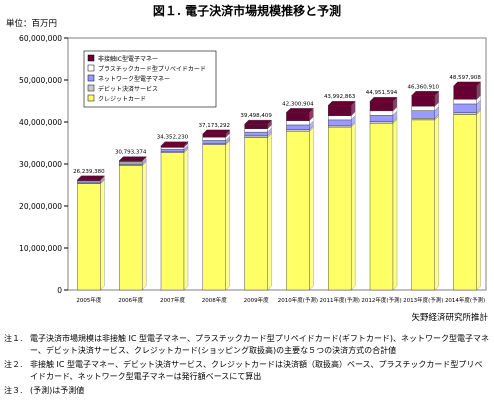 The height and width of the screenshot is (400, 494). I want to click on x-tick-label: 2006年度, so click(130, 300).